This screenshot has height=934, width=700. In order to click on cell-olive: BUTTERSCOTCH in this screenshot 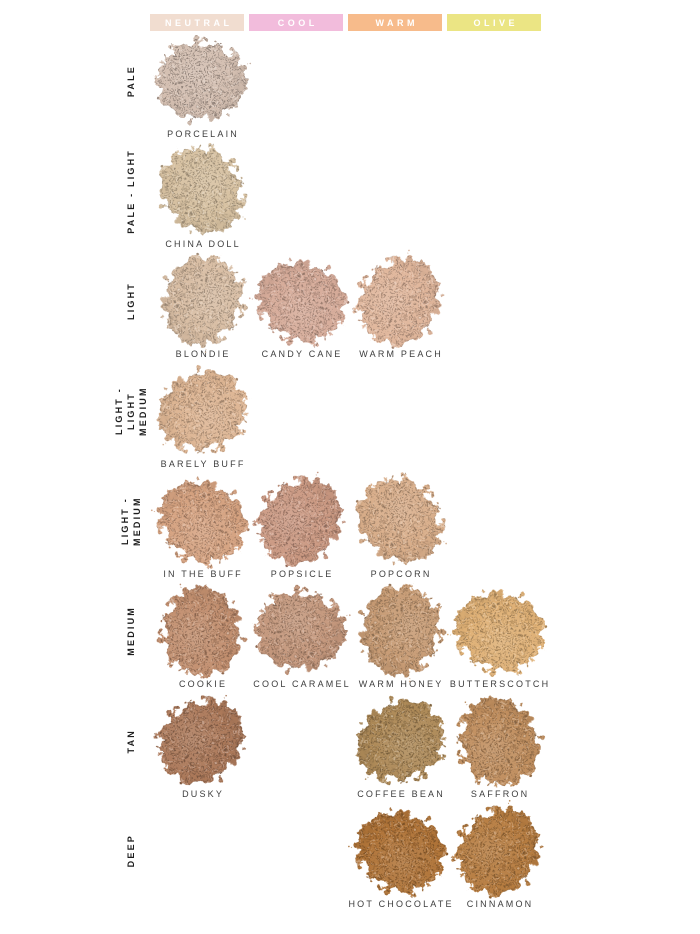, I will do `click(499, 638)`.